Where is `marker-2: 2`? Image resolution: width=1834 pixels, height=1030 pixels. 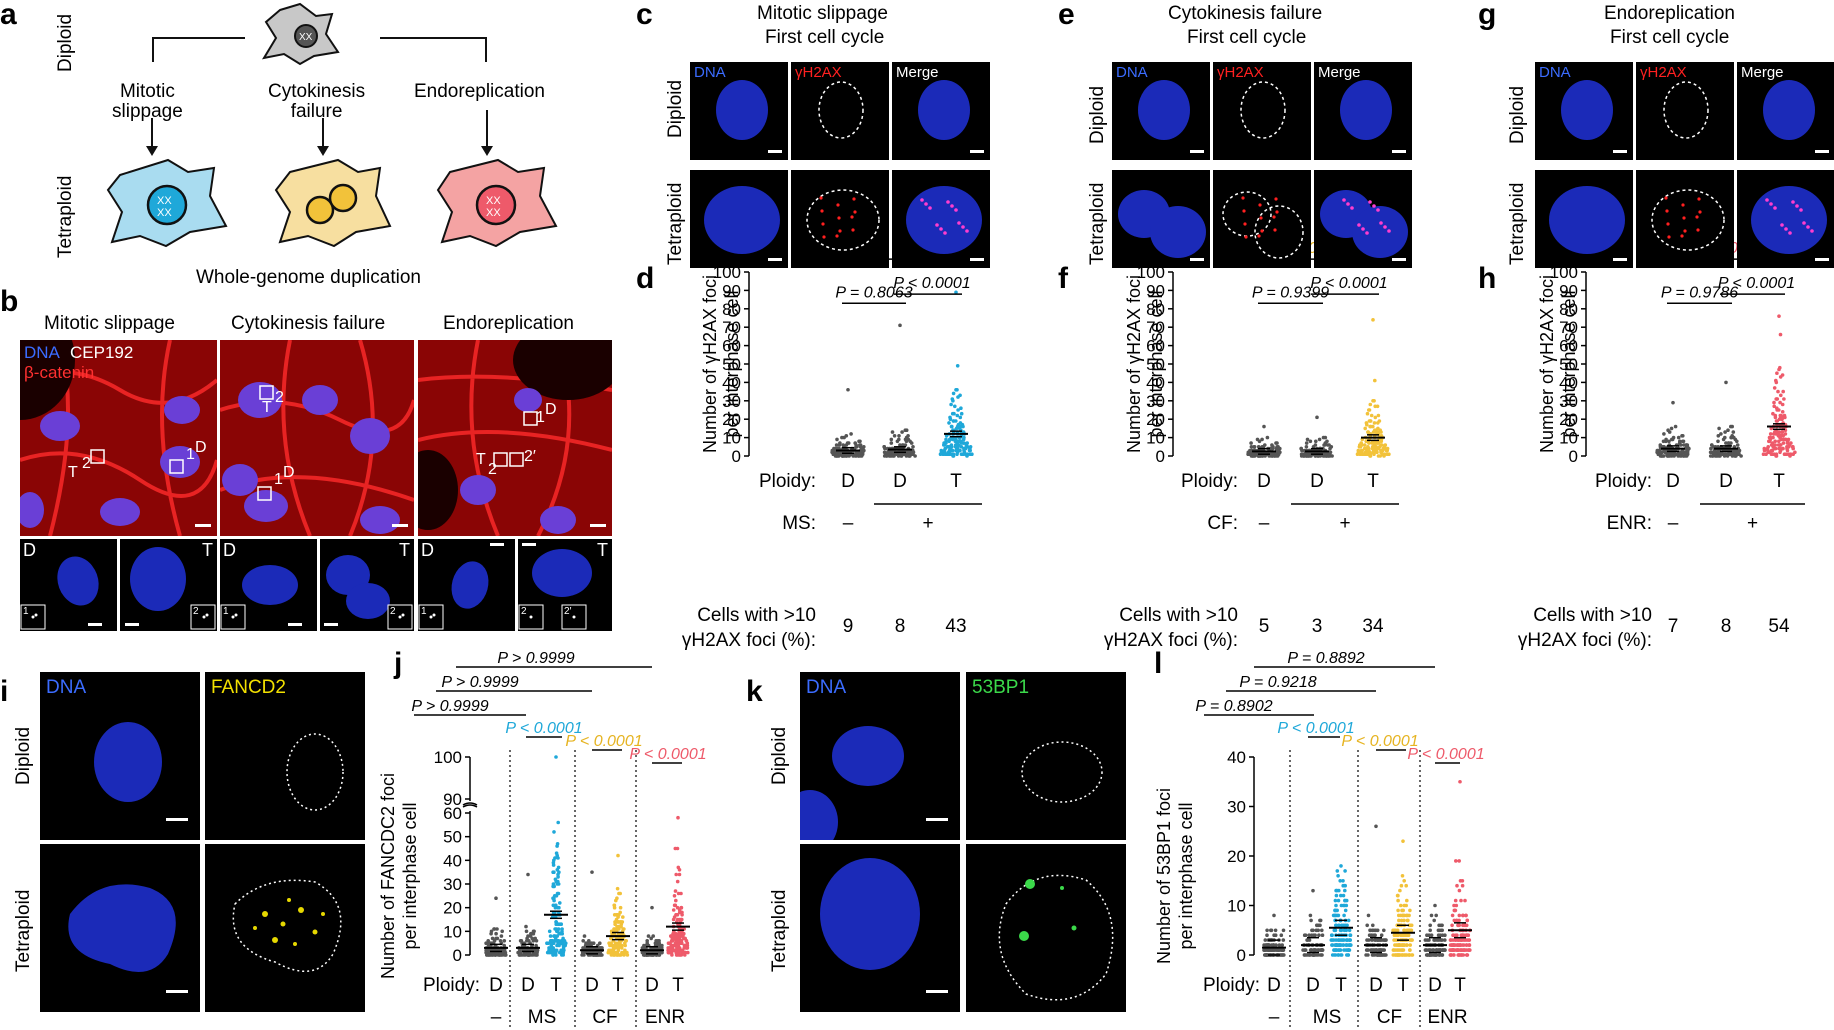 marker-2: 2 is located at coordinates (492, 469).